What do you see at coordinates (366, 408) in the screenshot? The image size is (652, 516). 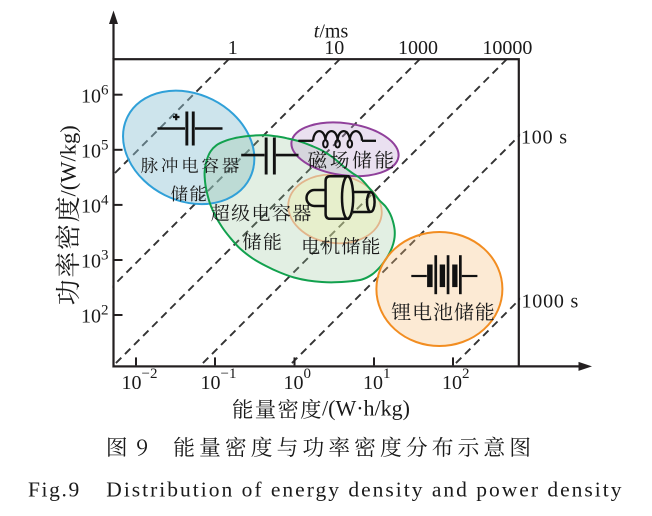 I see `svg-text: /(W·h/kg)` at bounding box center [366, 408].